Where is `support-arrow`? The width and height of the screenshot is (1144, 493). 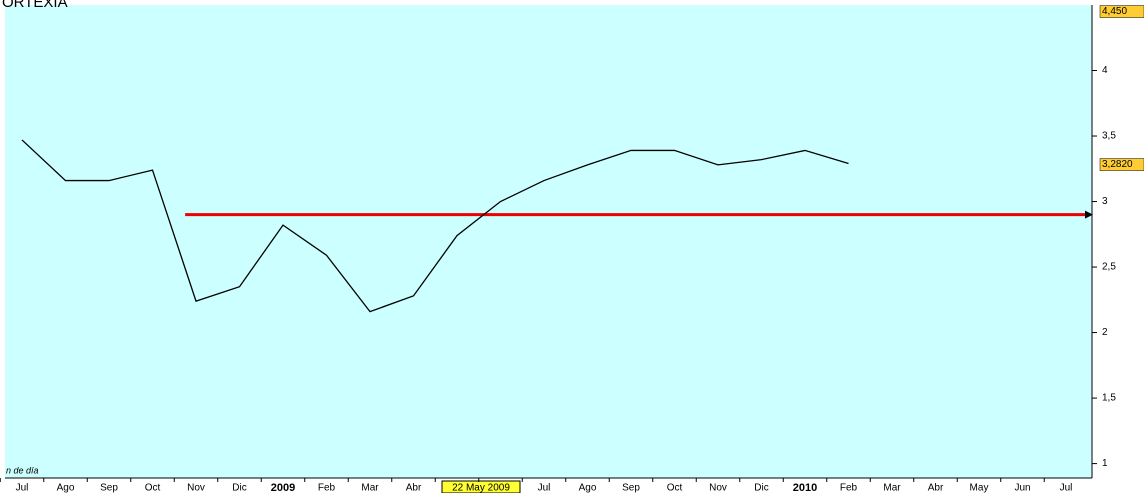 support-arrow is located at coordinates (1089, 214).